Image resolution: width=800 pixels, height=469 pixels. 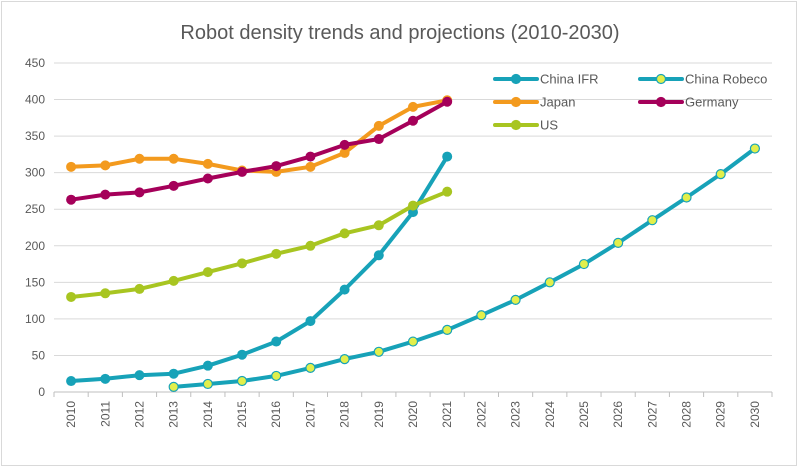 What do you see at coordinates (35, 319) in the screenshot?
I see `y-tick-label: 100` at bounding box center [35, 319].